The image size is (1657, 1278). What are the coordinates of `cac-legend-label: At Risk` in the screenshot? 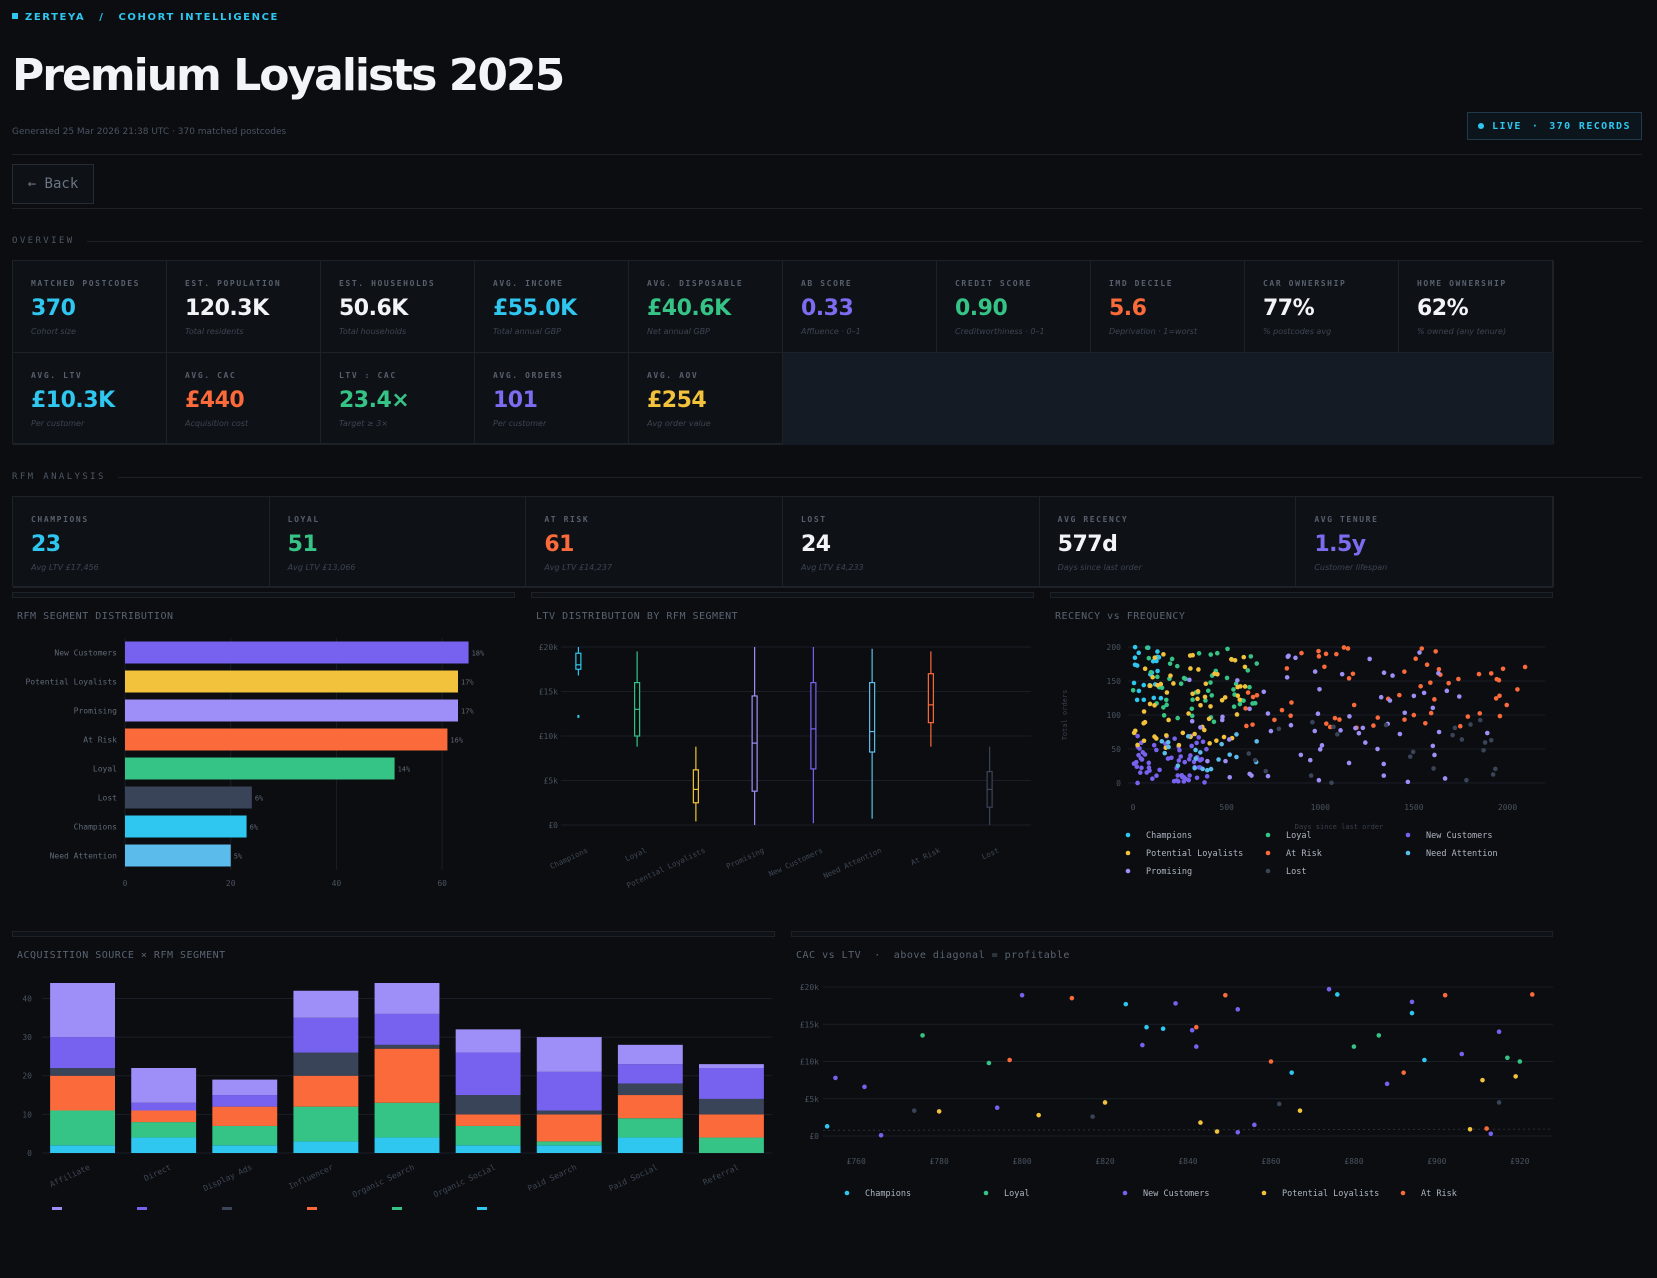 It's located at (1439, 1194).